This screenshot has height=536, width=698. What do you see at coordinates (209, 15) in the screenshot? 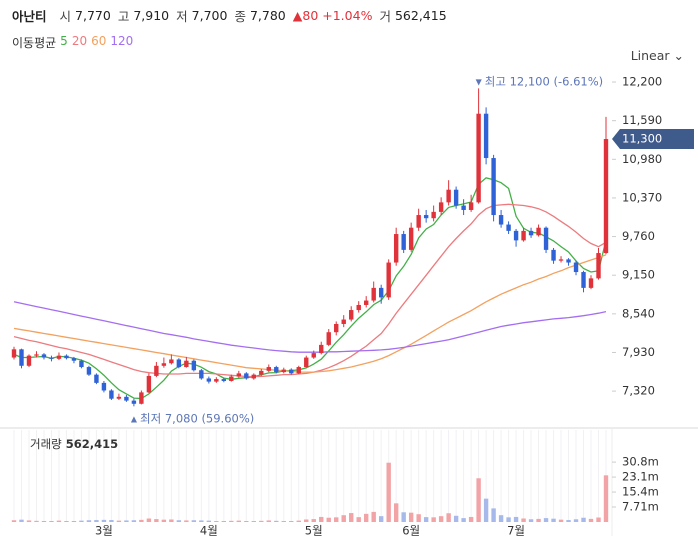
I see `field-value: 7,700` at bounding box center [209, 15].